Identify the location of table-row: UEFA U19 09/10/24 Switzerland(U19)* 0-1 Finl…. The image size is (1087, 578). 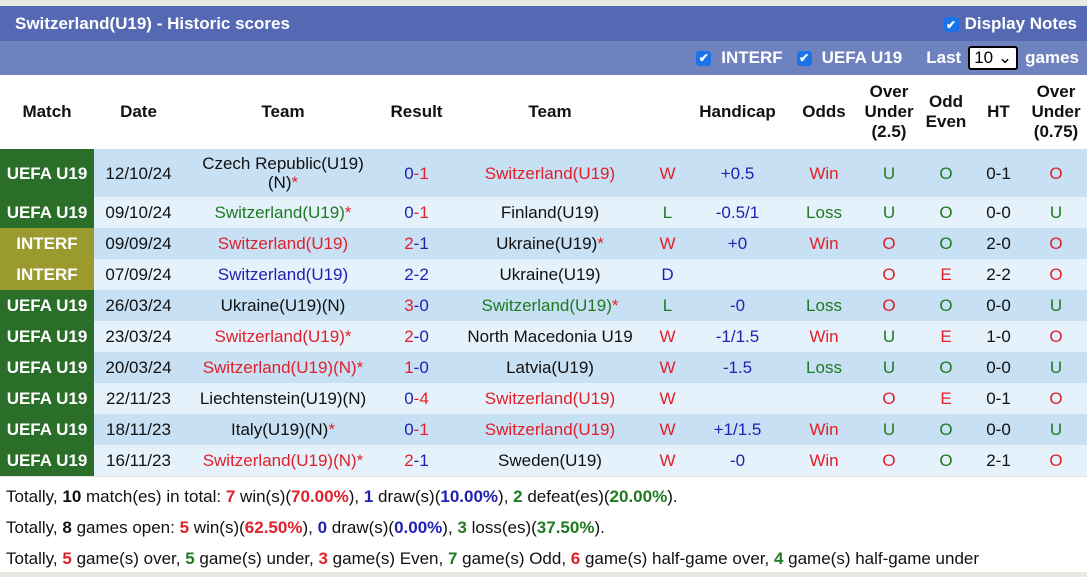
(543, 212).